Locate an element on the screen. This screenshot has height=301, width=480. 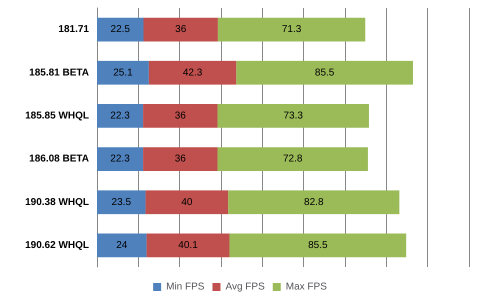
y-tick-label: 190.62 WHQL is located at coordinates (57, 245).